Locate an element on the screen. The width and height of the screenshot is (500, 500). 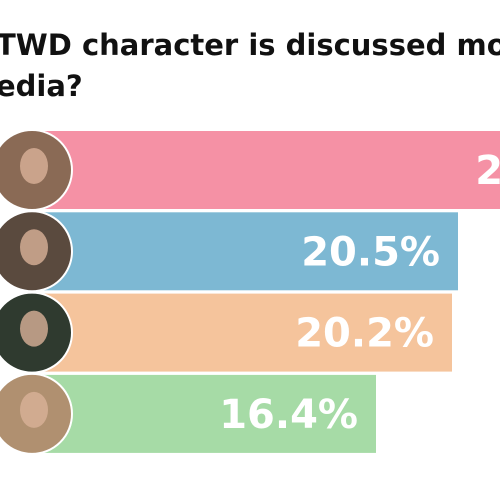
value-label: 16.4% is located at coordinates (288, 415).